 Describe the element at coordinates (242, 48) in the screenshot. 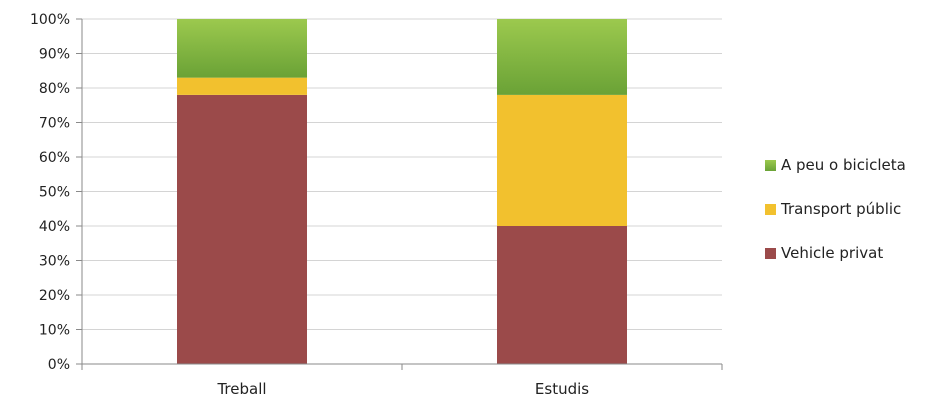

I see `bar-segment-a-peu-o-bicicleta-treball` at that location.